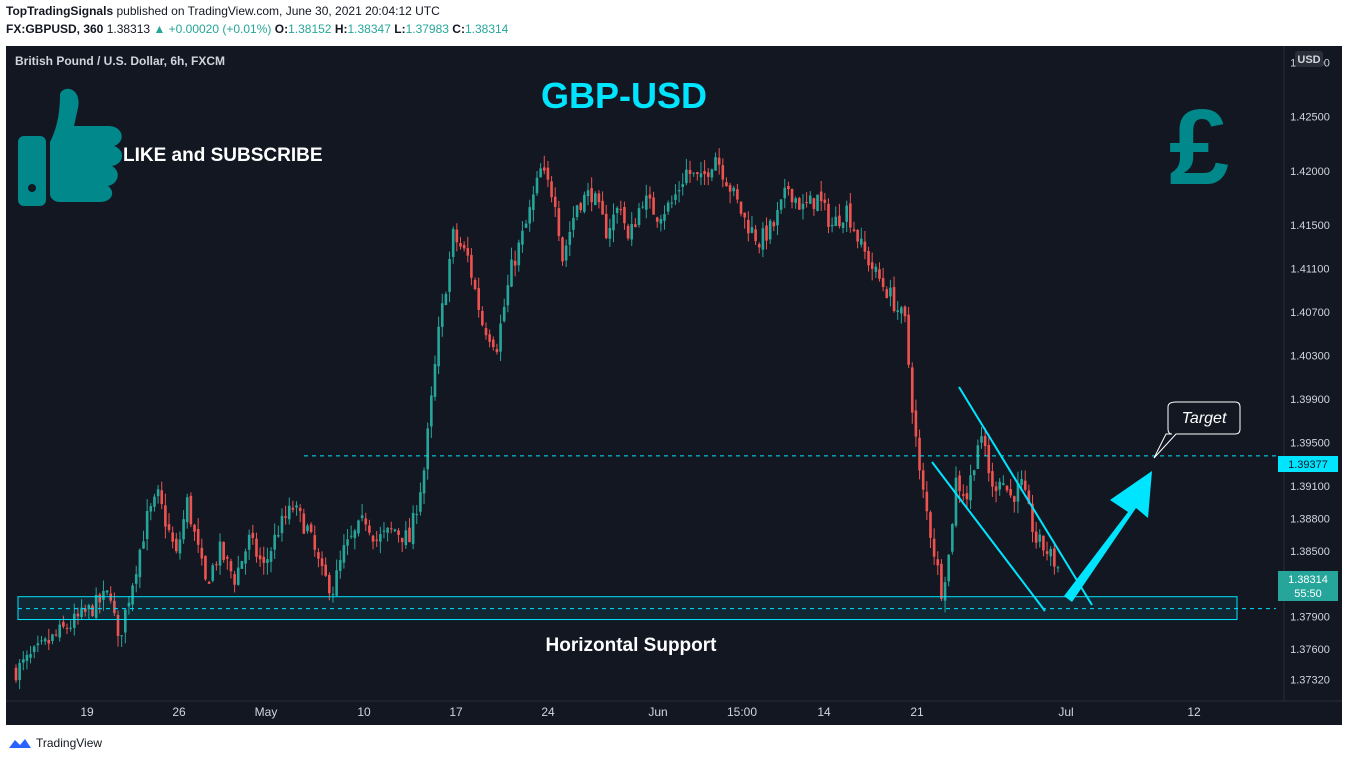  Describe the element at coordinates (640, 712) in the screenshot. I see `time-axis: 19 26 May 10 17 24 Jun 15:00 14 21 Jul 12` at that location.